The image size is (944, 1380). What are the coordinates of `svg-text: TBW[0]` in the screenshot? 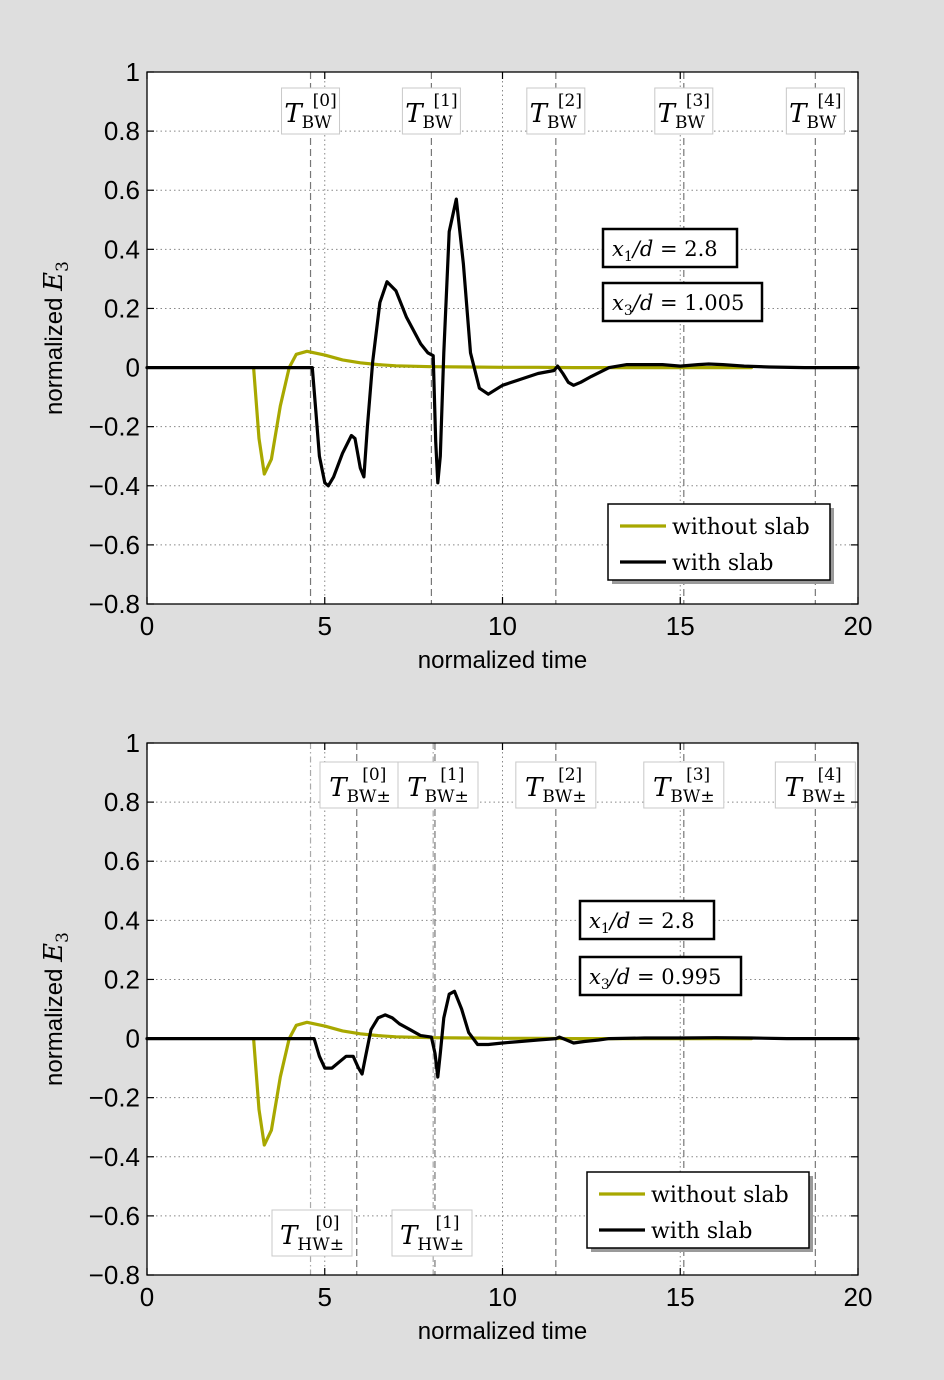 It's located at (310, 112).